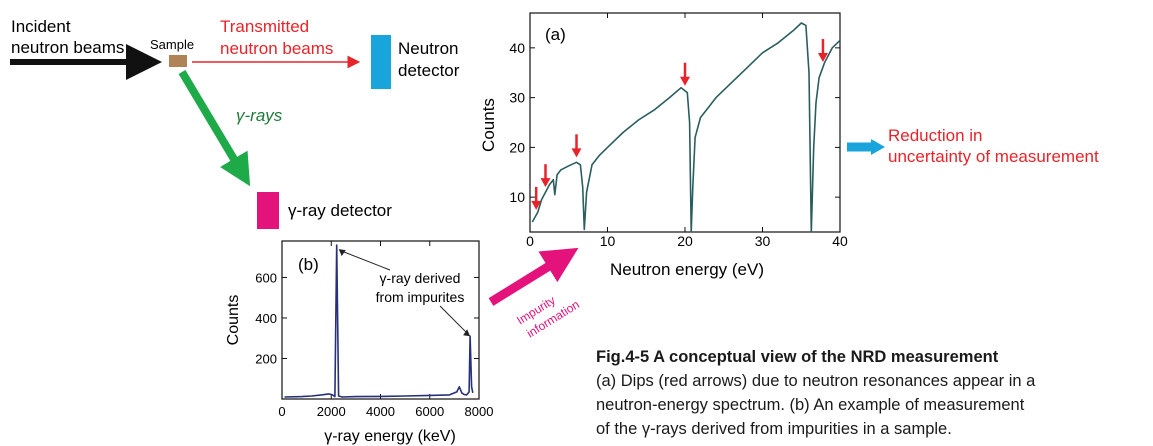  I want to click on chart-a-xlabel: Neutron energy (eV), so click(687, 269).